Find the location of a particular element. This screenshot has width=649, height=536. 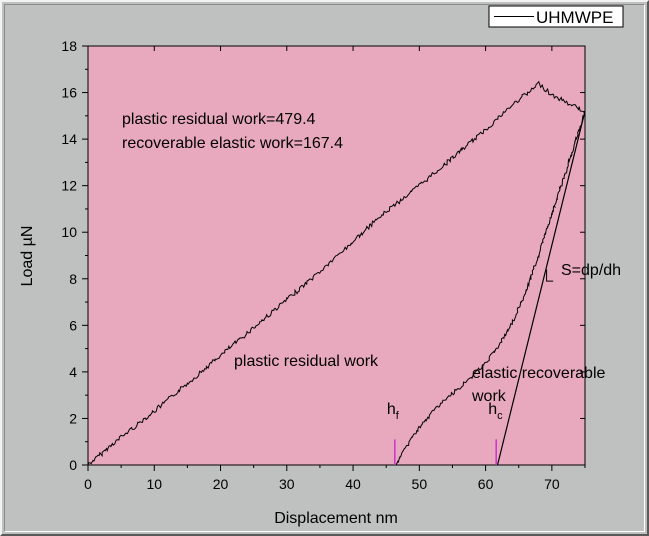

annotation-stiffness-slope: S=dp/dh is located at coordinates (591, 270).